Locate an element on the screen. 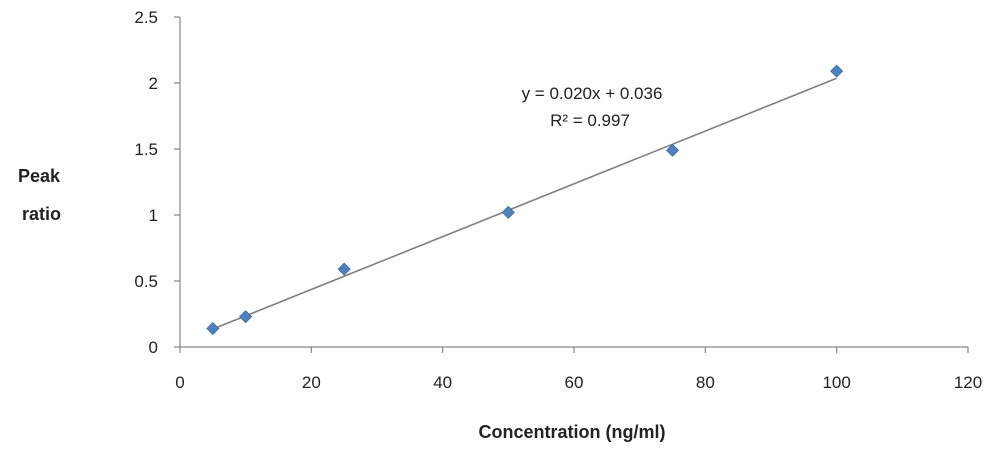 The height and width of the screenshot is (451, 1000). y-tick-label: 2 is located at coordinates (153, 83).